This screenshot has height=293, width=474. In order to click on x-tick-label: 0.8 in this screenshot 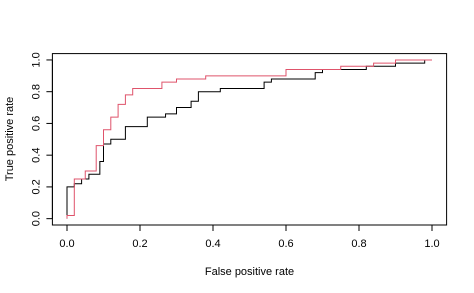, I will do `click(358, 244)`.